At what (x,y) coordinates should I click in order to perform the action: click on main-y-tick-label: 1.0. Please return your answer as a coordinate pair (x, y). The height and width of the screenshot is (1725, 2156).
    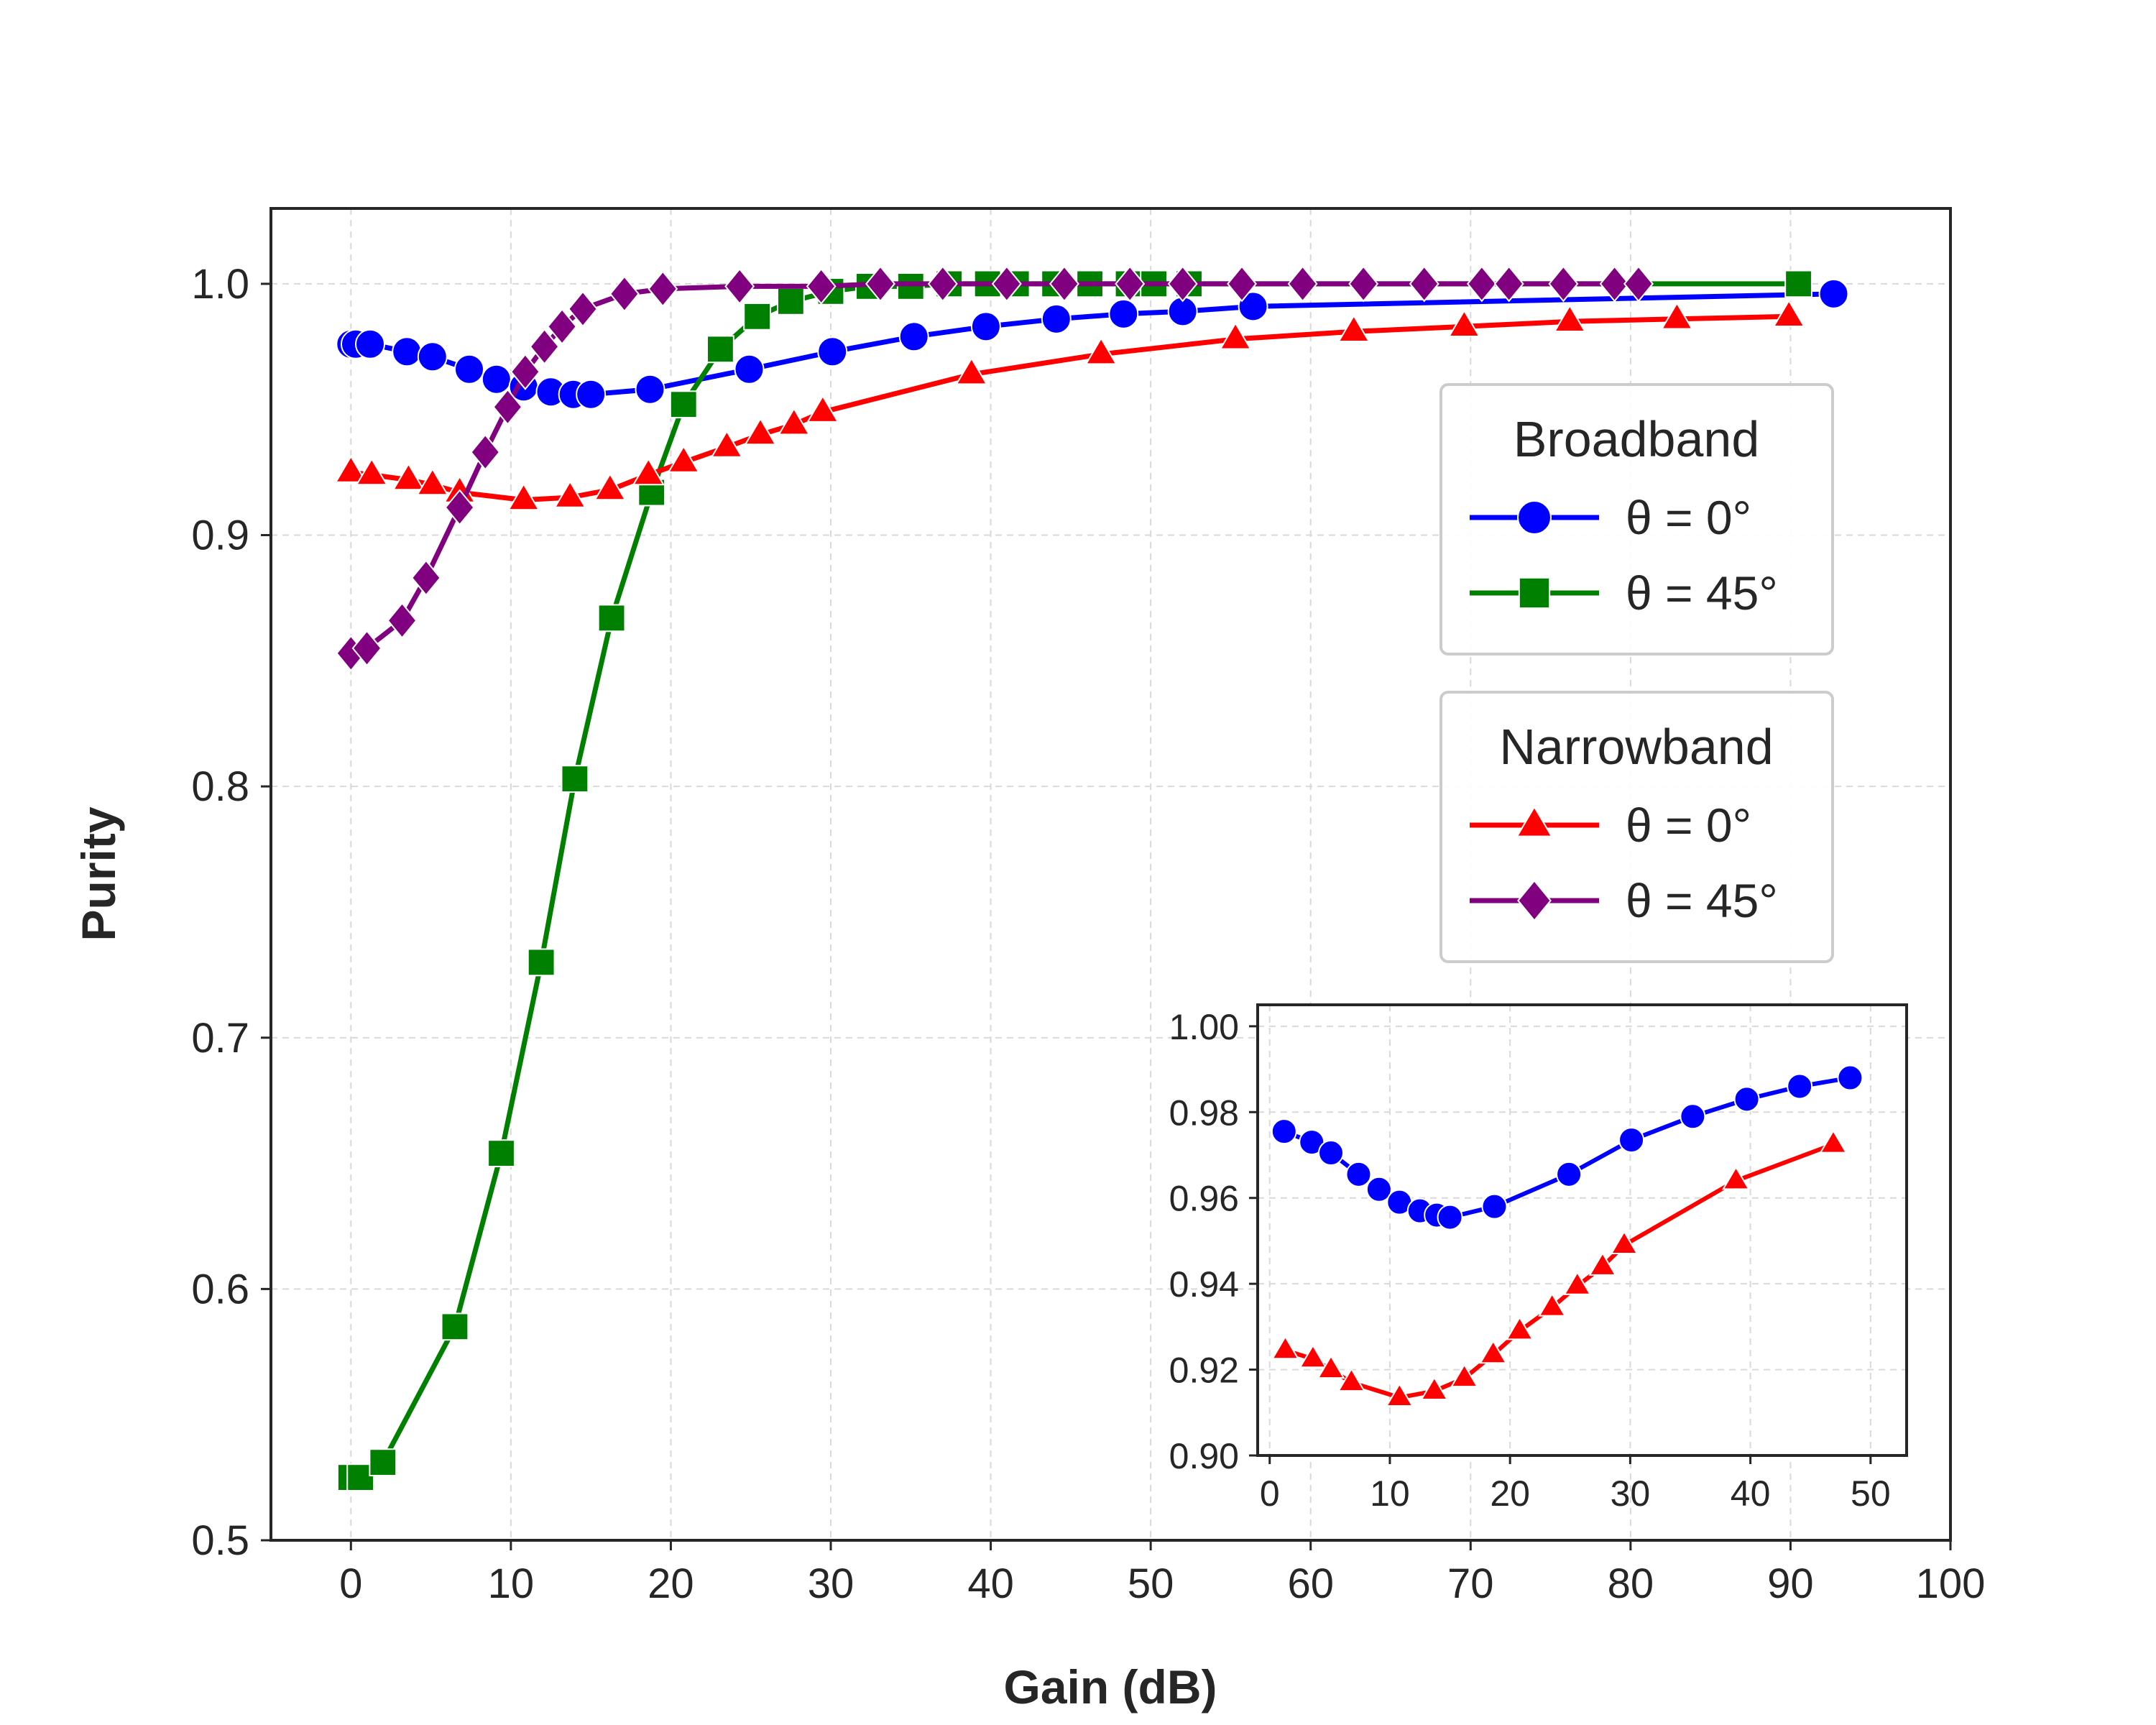
    Looking at the image, I should click on (220, 284).